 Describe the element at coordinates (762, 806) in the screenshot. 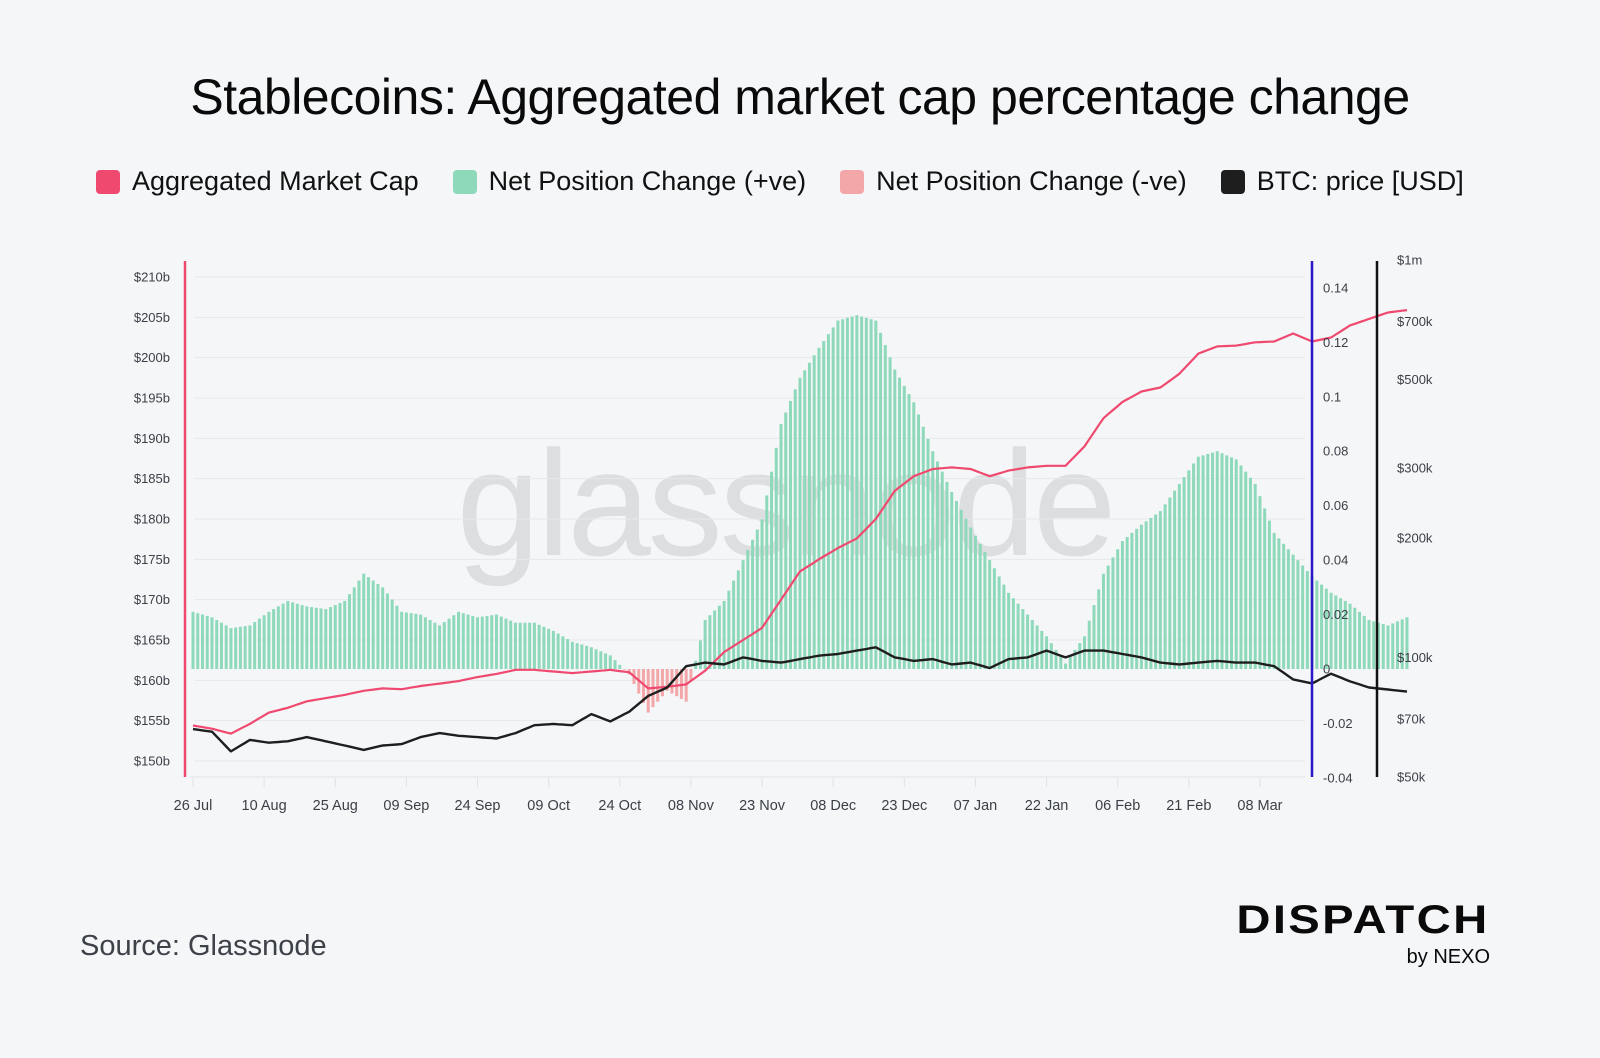

I see `x-axis-tick-label: 23 Nov` at that location.